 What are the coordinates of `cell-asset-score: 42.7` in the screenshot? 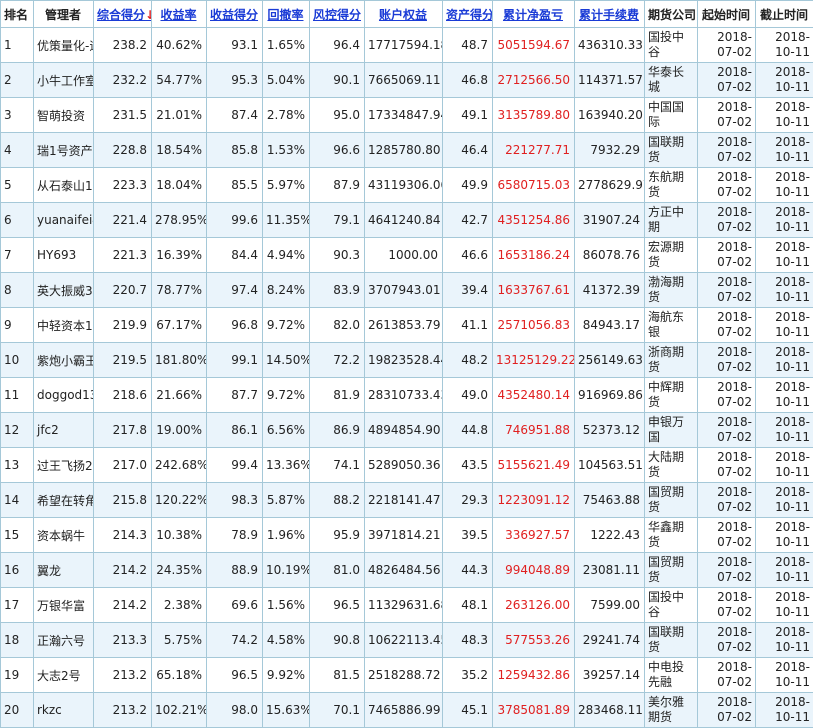 It's located at (468, 220).